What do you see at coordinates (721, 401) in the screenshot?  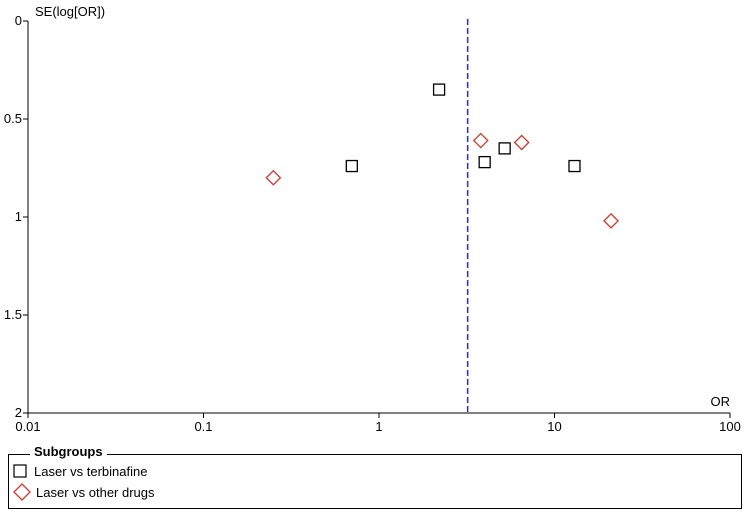 I see `x-axis-label: OR` at bounding box center [721, 401].